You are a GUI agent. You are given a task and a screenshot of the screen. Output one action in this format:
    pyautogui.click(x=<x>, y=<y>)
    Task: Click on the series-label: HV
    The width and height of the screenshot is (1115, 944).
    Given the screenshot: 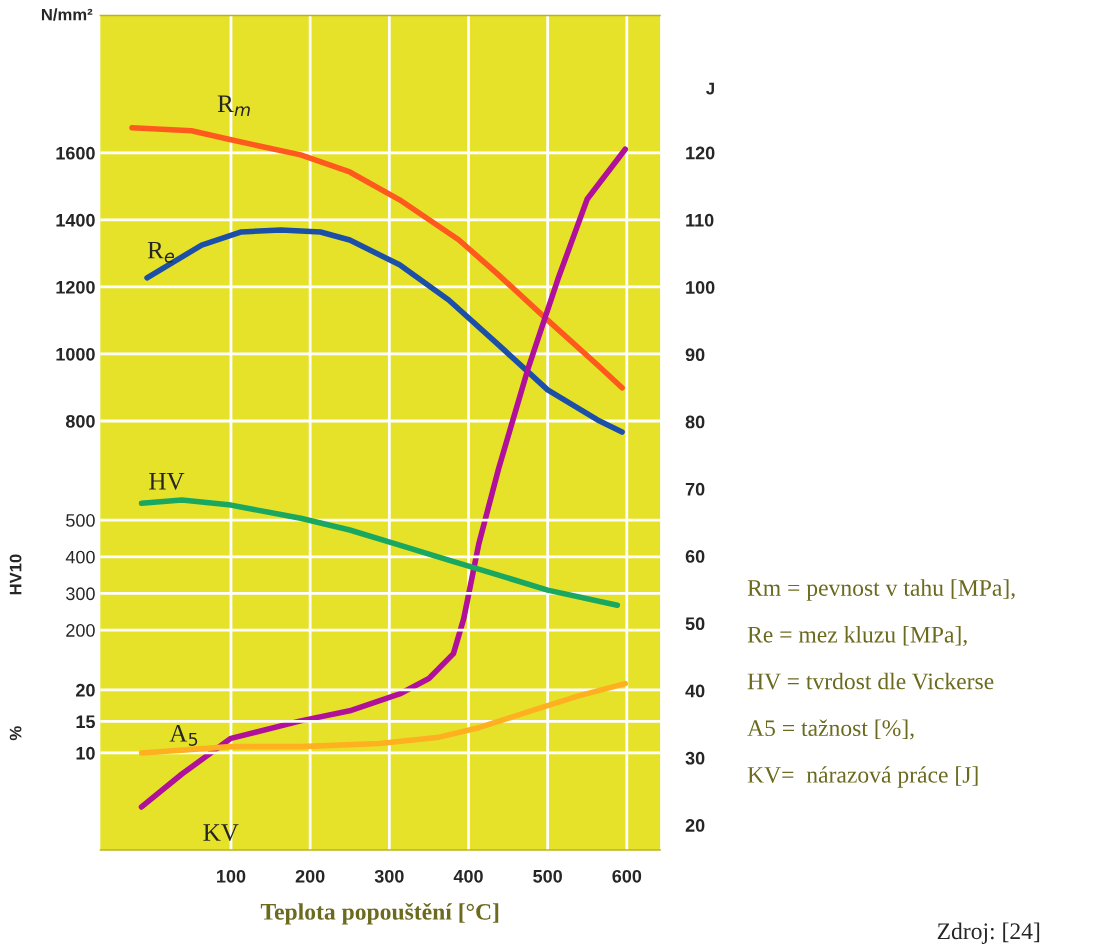 What is the action you would take?
    pyautogui.click(x=167, y=481)
    